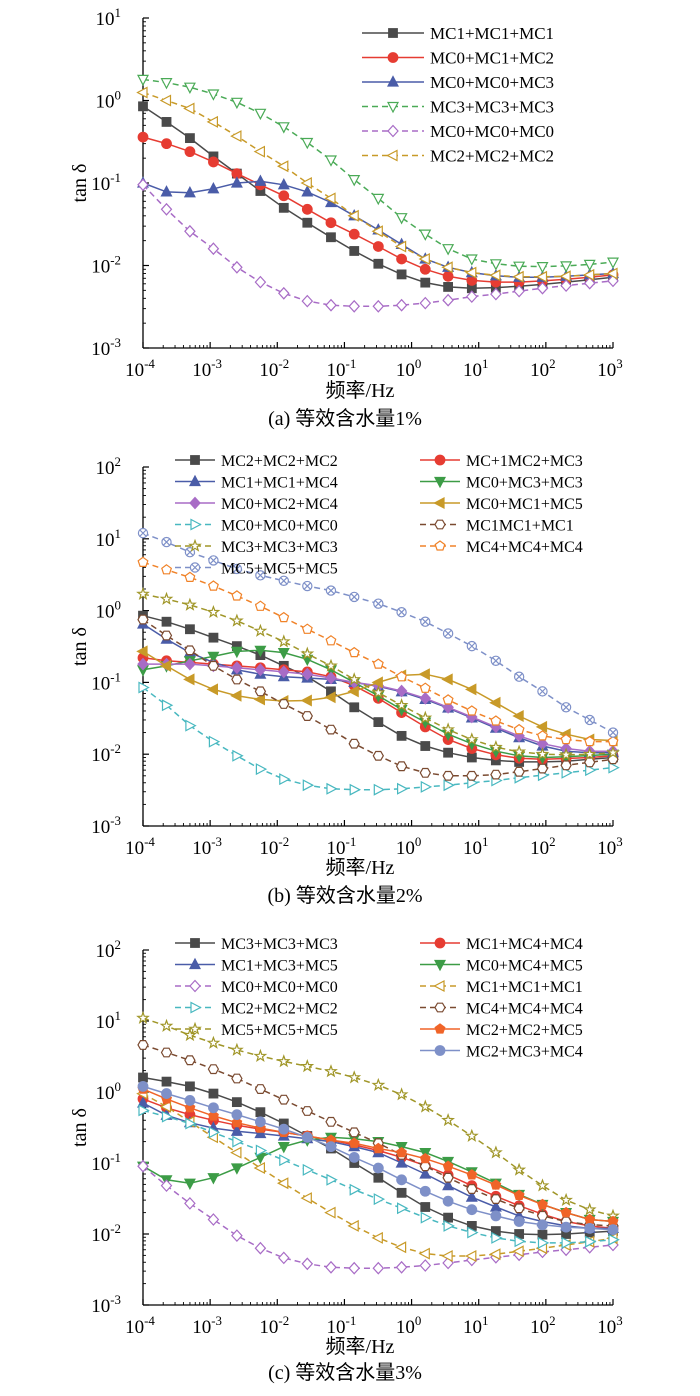 The width and height of the screenshot is (700, 1396). What do you see at coordinates (501, 1052) in the screenshot?
I see `legend-item: MC2+MC3+MC4` at bounding box center [501, 1052].